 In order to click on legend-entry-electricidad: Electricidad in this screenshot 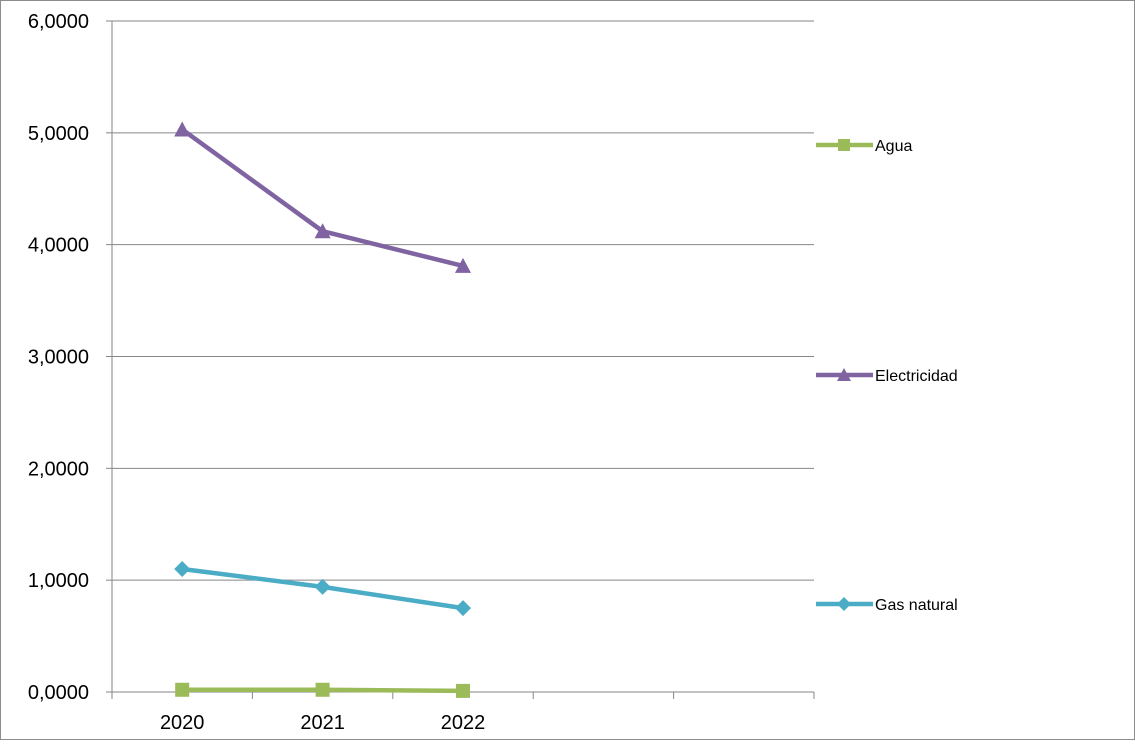, I will do `click(887, 376)`.